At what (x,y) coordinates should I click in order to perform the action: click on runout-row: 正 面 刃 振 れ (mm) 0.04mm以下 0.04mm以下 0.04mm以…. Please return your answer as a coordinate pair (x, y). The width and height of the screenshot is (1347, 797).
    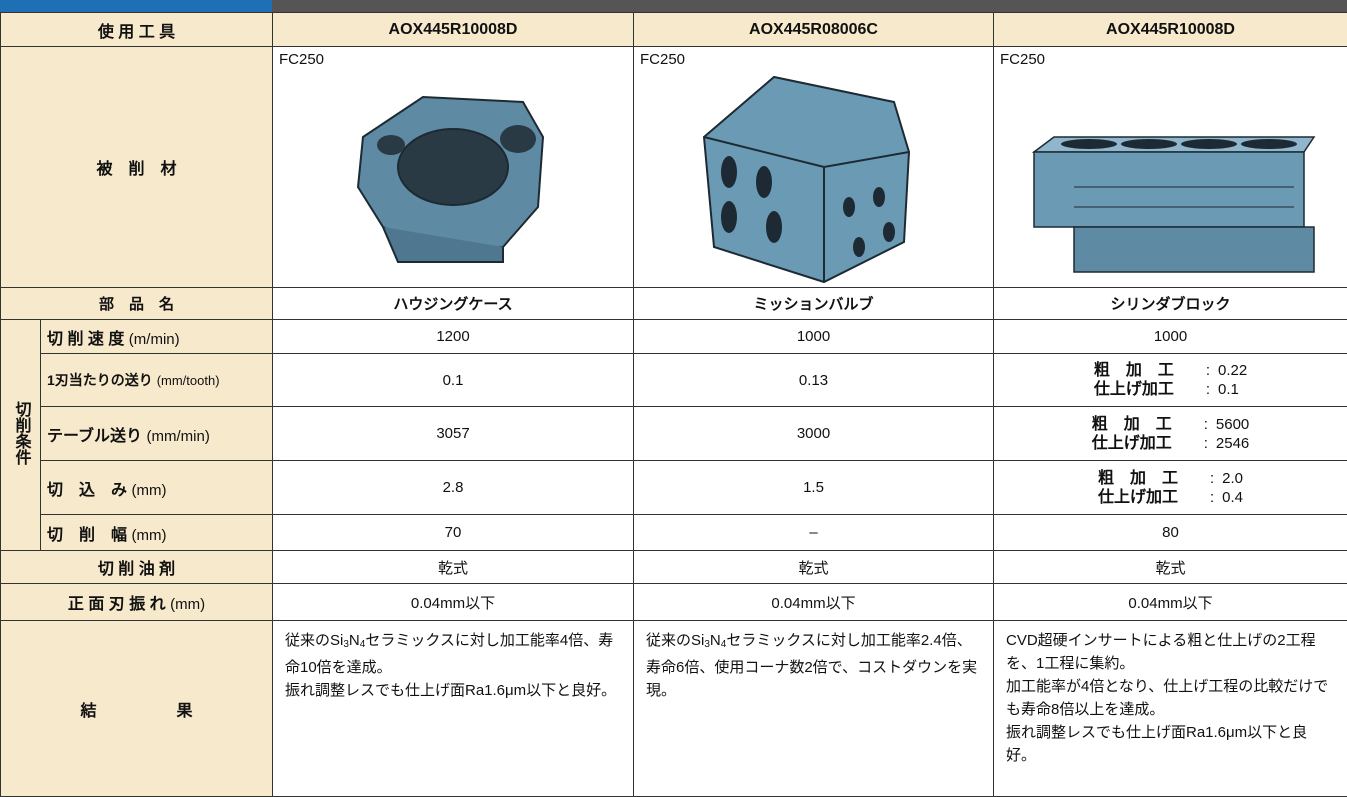
    Looking at the image, I should click on (674, 602).